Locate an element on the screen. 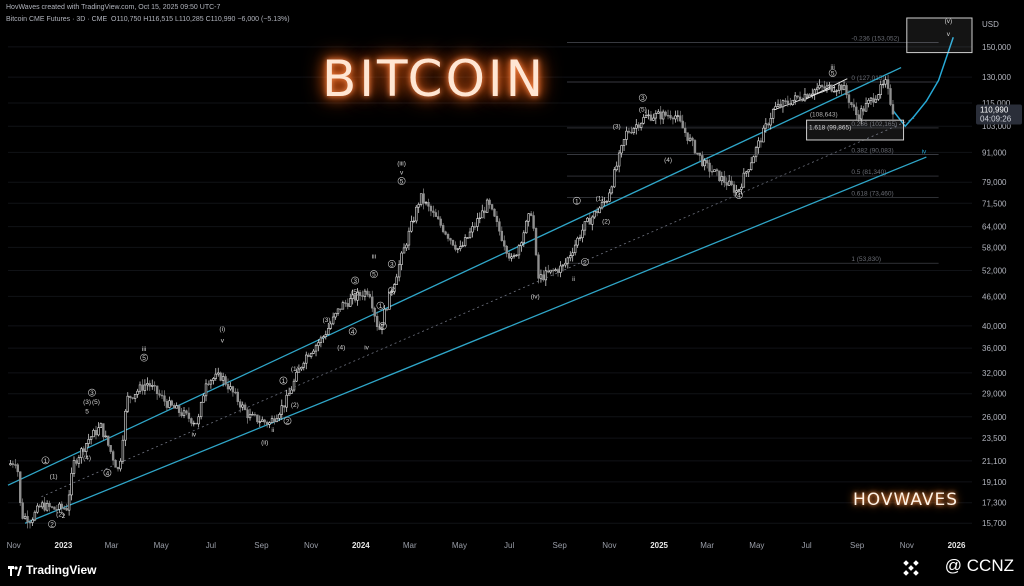  wave-label: 2 is located at coordinates (64, 516).